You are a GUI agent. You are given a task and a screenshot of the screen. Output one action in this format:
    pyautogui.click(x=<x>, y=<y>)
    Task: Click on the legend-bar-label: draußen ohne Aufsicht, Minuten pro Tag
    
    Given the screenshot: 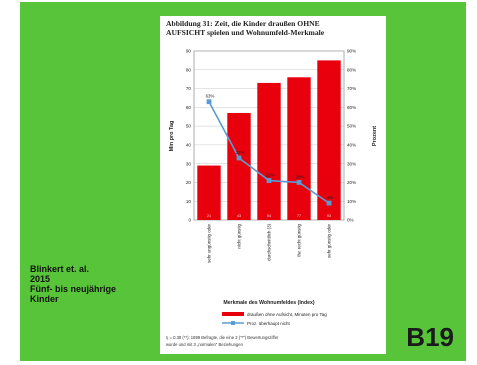 What is the action you would take?
    pyautogui.click(x=287, y=314)
    